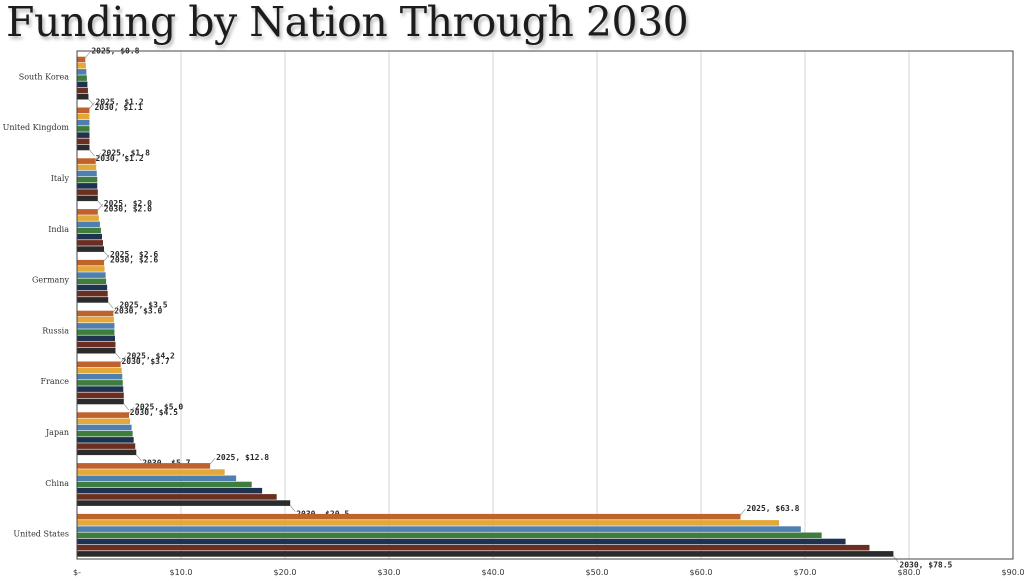 The height and width of the screenshot is (582, 1024). I want to click on data-label: 2025, $2.6, so click(134, 254).